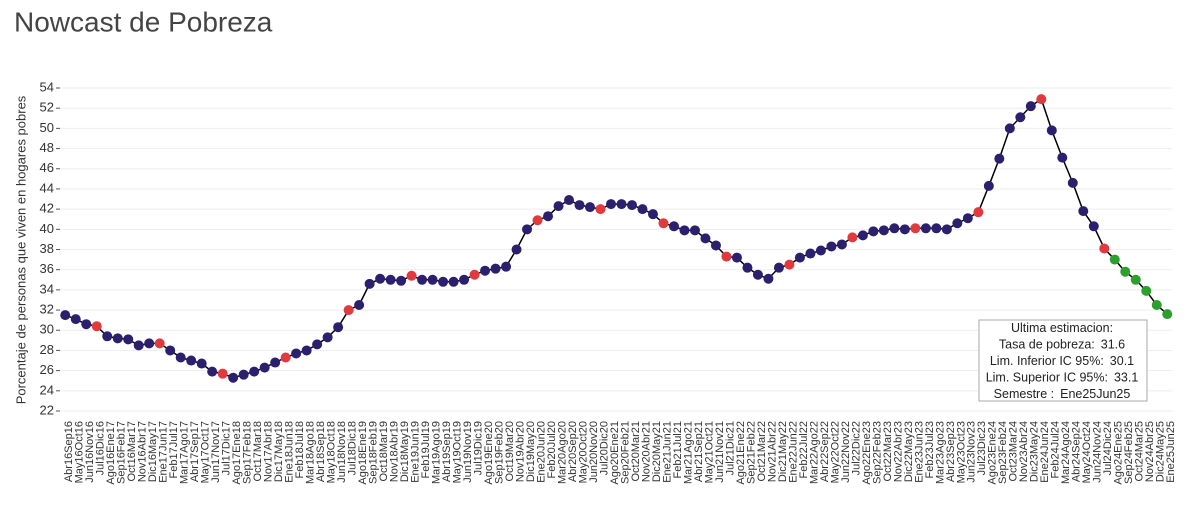  What do you see at coordinates (1140, 451) in the screenshot?
I see `x-tick-label: Oct24Mar25` at bounding box center [1140, 451].